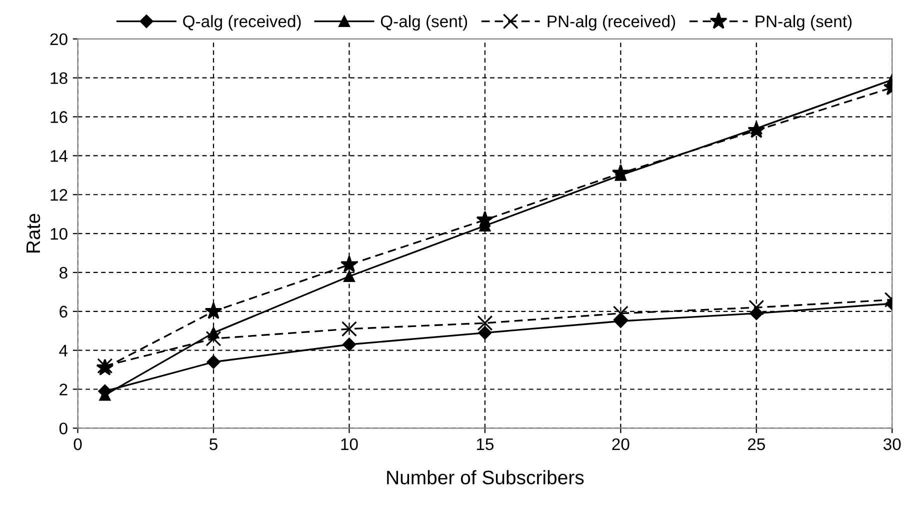  I want to click on legend-label: Q-alg (received), so click(242, 23).